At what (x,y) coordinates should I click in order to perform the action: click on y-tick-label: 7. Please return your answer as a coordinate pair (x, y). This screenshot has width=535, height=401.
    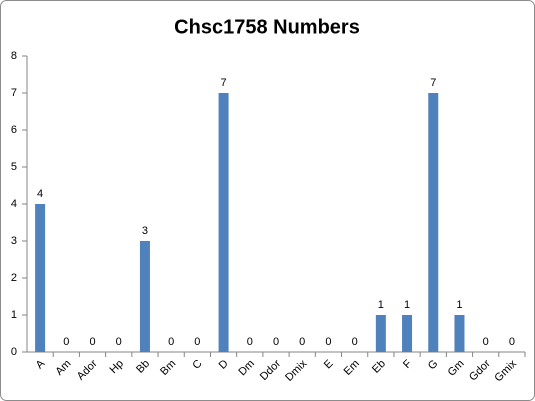
    Looking at the image, I should click on (14, 93).